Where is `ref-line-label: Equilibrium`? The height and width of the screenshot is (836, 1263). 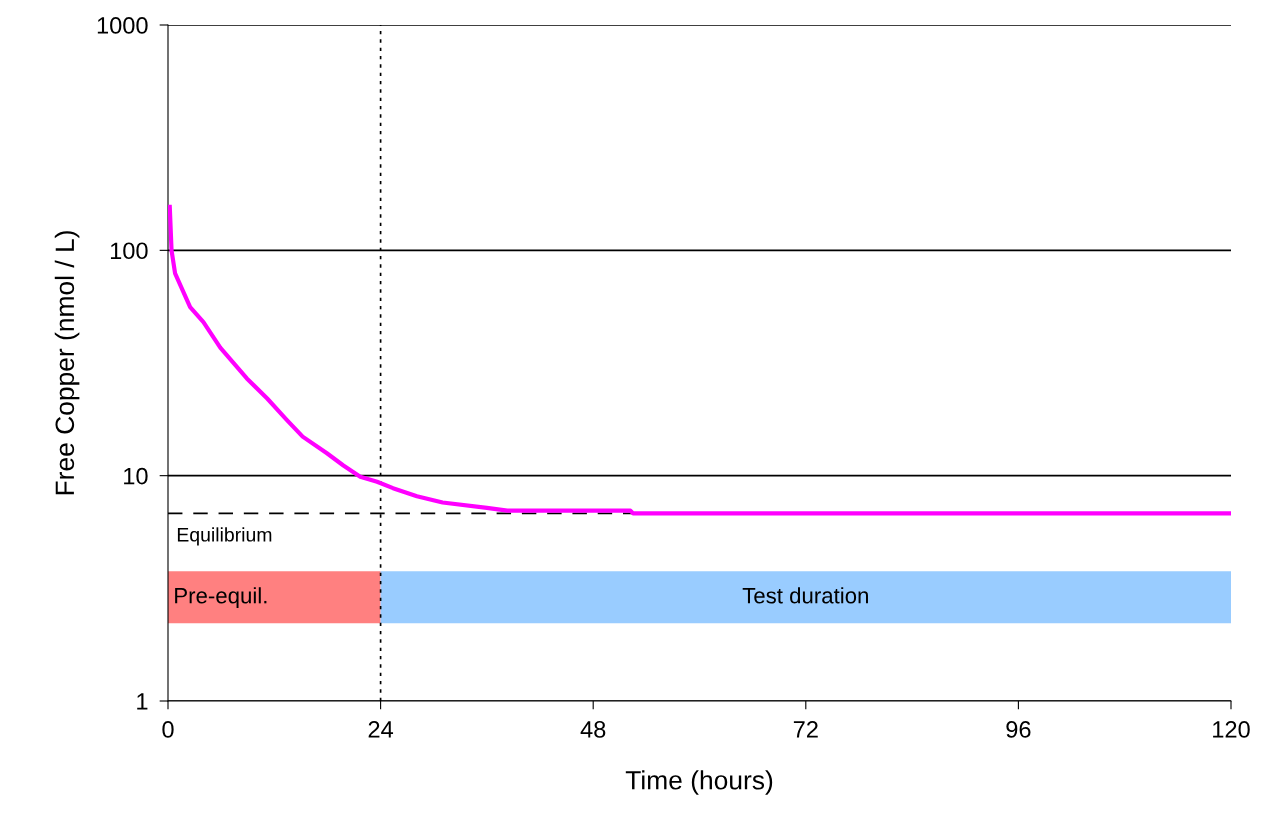 ref-line-label: Equilibrium is located at coordinates (224, 536).